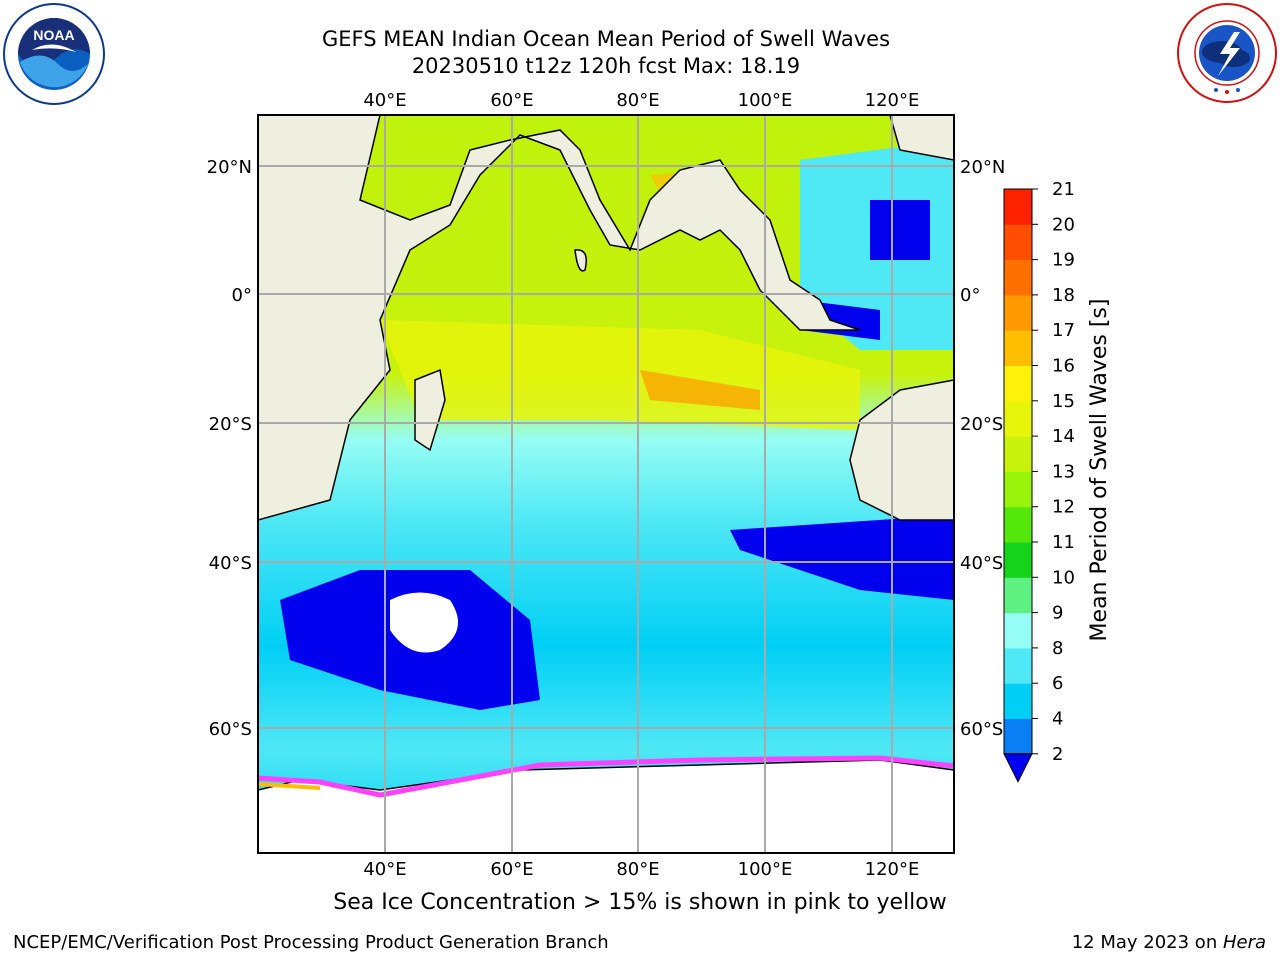 The width and height of the screenshot is (1280, 960). I want to click on colorbar-tick-label: 19, so click(1063, 260).